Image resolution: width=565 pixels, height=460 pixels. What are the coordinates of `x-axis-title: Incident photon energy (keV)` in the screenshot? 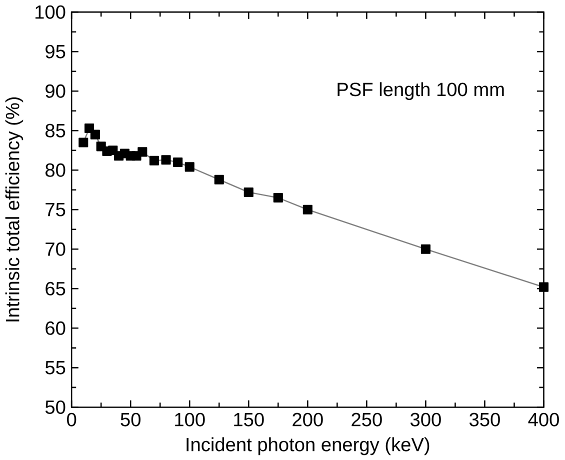 It's located at (308, 446).